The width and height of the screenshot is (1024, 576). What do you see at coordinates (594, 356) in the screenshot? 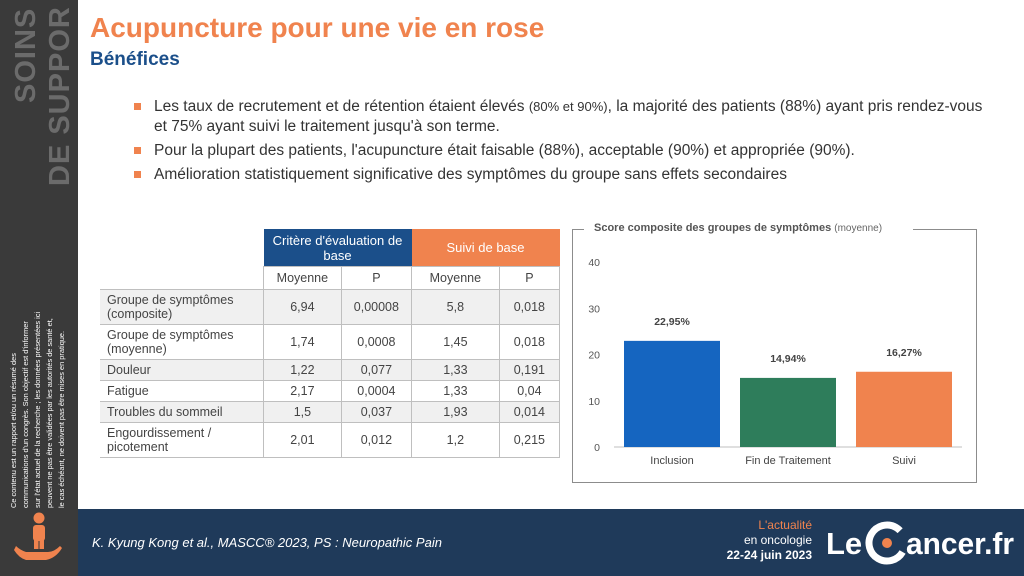
I see `y-tick-label: 20` at bounding box center [594, 356].